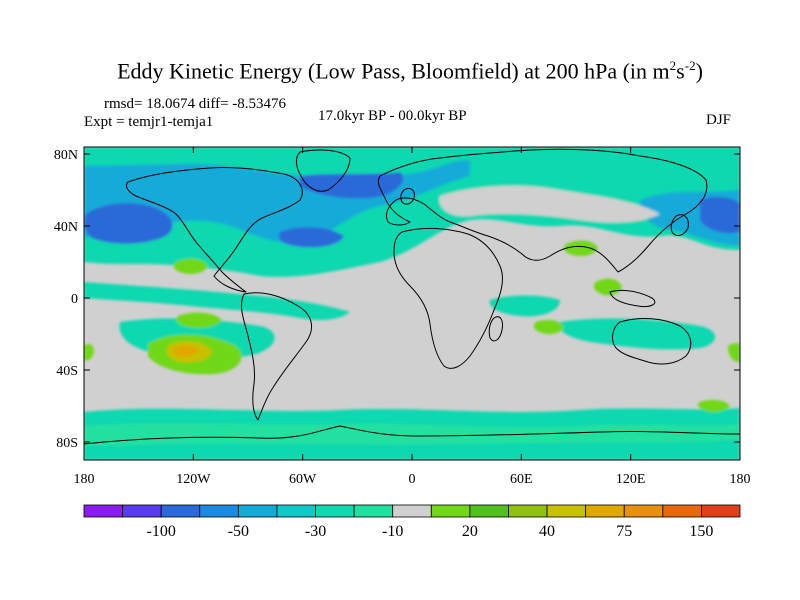 The height and width of the screenshot is (600, 800). Describe the element at coordinates (214, 229) in the screenshot. I see `coastline-north-america` at that location.